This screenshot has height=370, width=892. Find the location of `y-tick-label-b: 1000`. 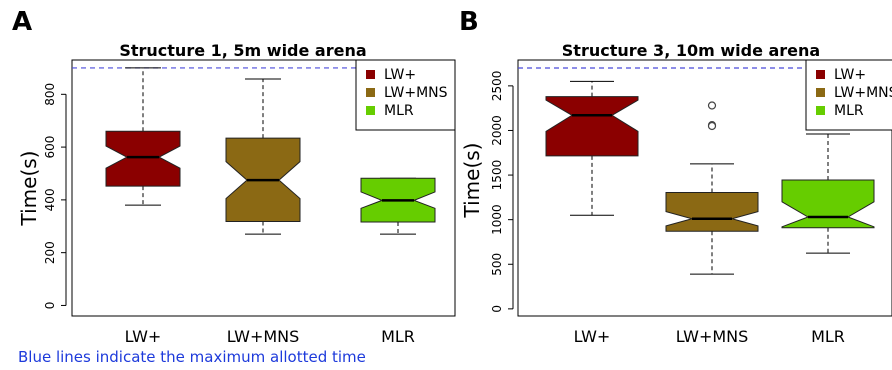

y-tick-label-b: 1000 is located at coordinates (497, 219).